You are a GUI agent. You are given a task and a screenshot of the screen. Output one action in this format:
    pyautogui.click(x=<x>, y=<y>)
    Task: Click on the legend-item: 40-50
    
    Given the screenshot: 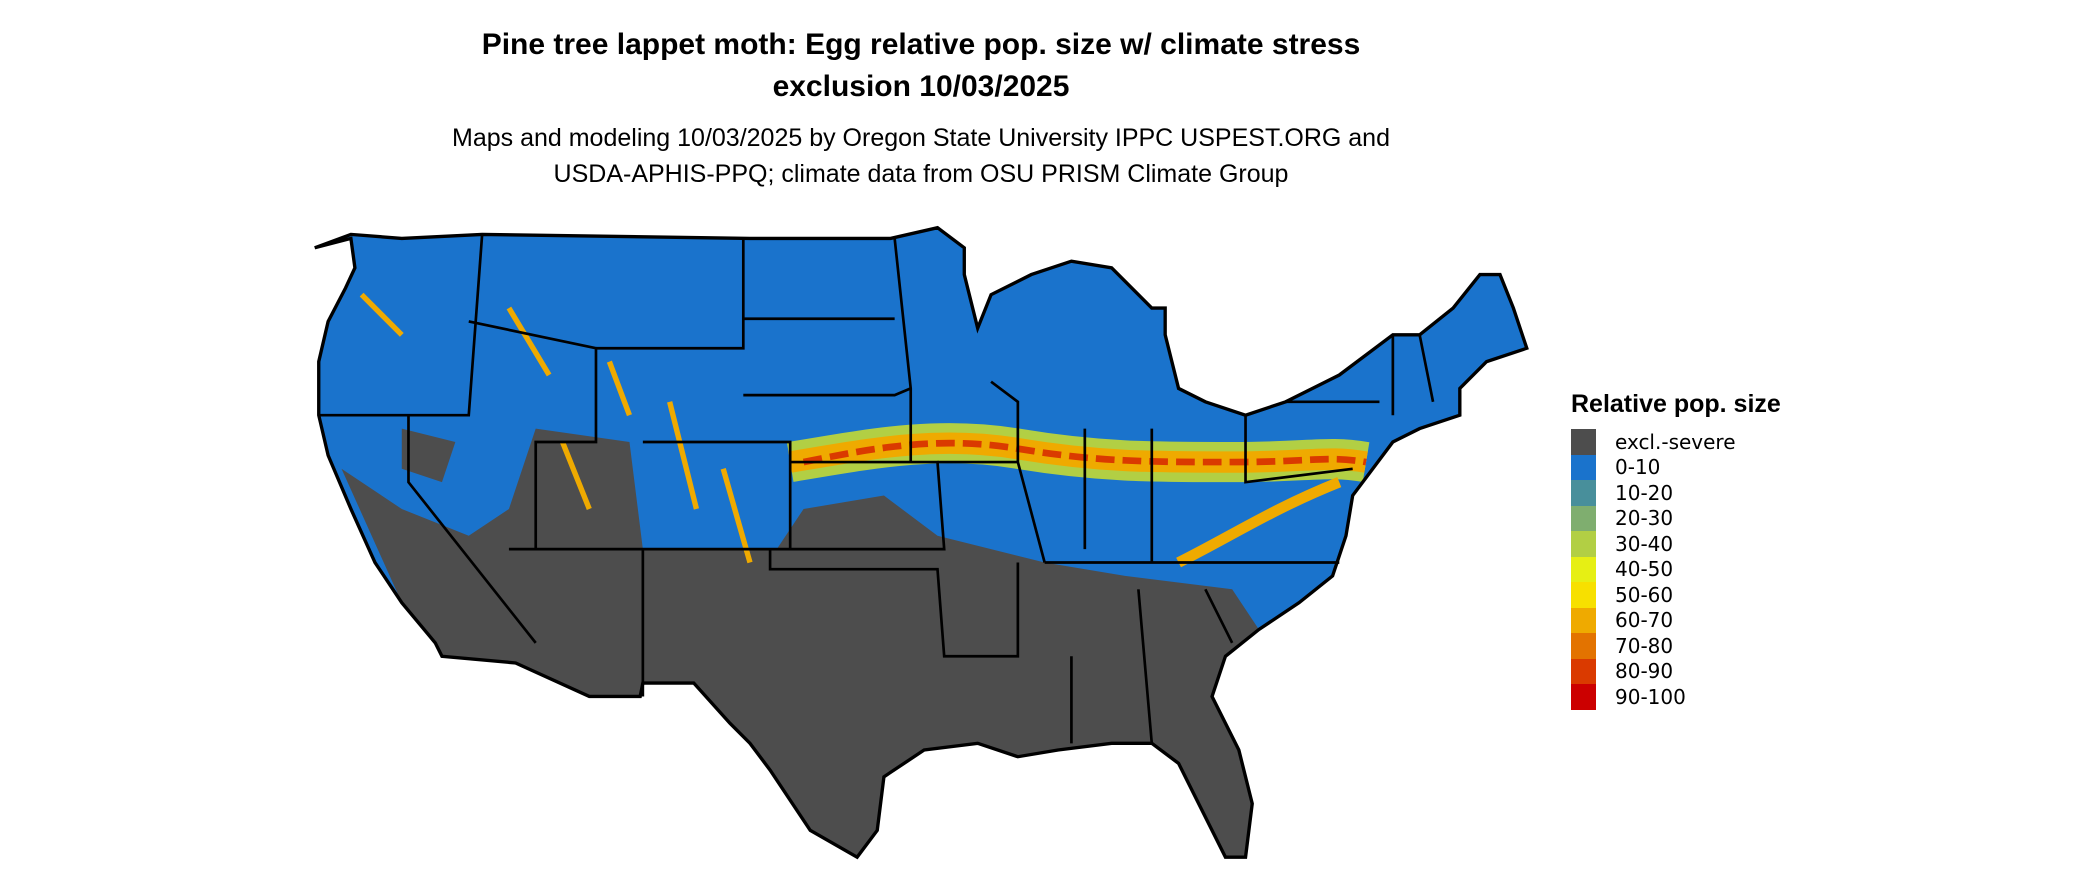 What is the action you would take?
    pyautogui.click(x=1676, y=569)
    